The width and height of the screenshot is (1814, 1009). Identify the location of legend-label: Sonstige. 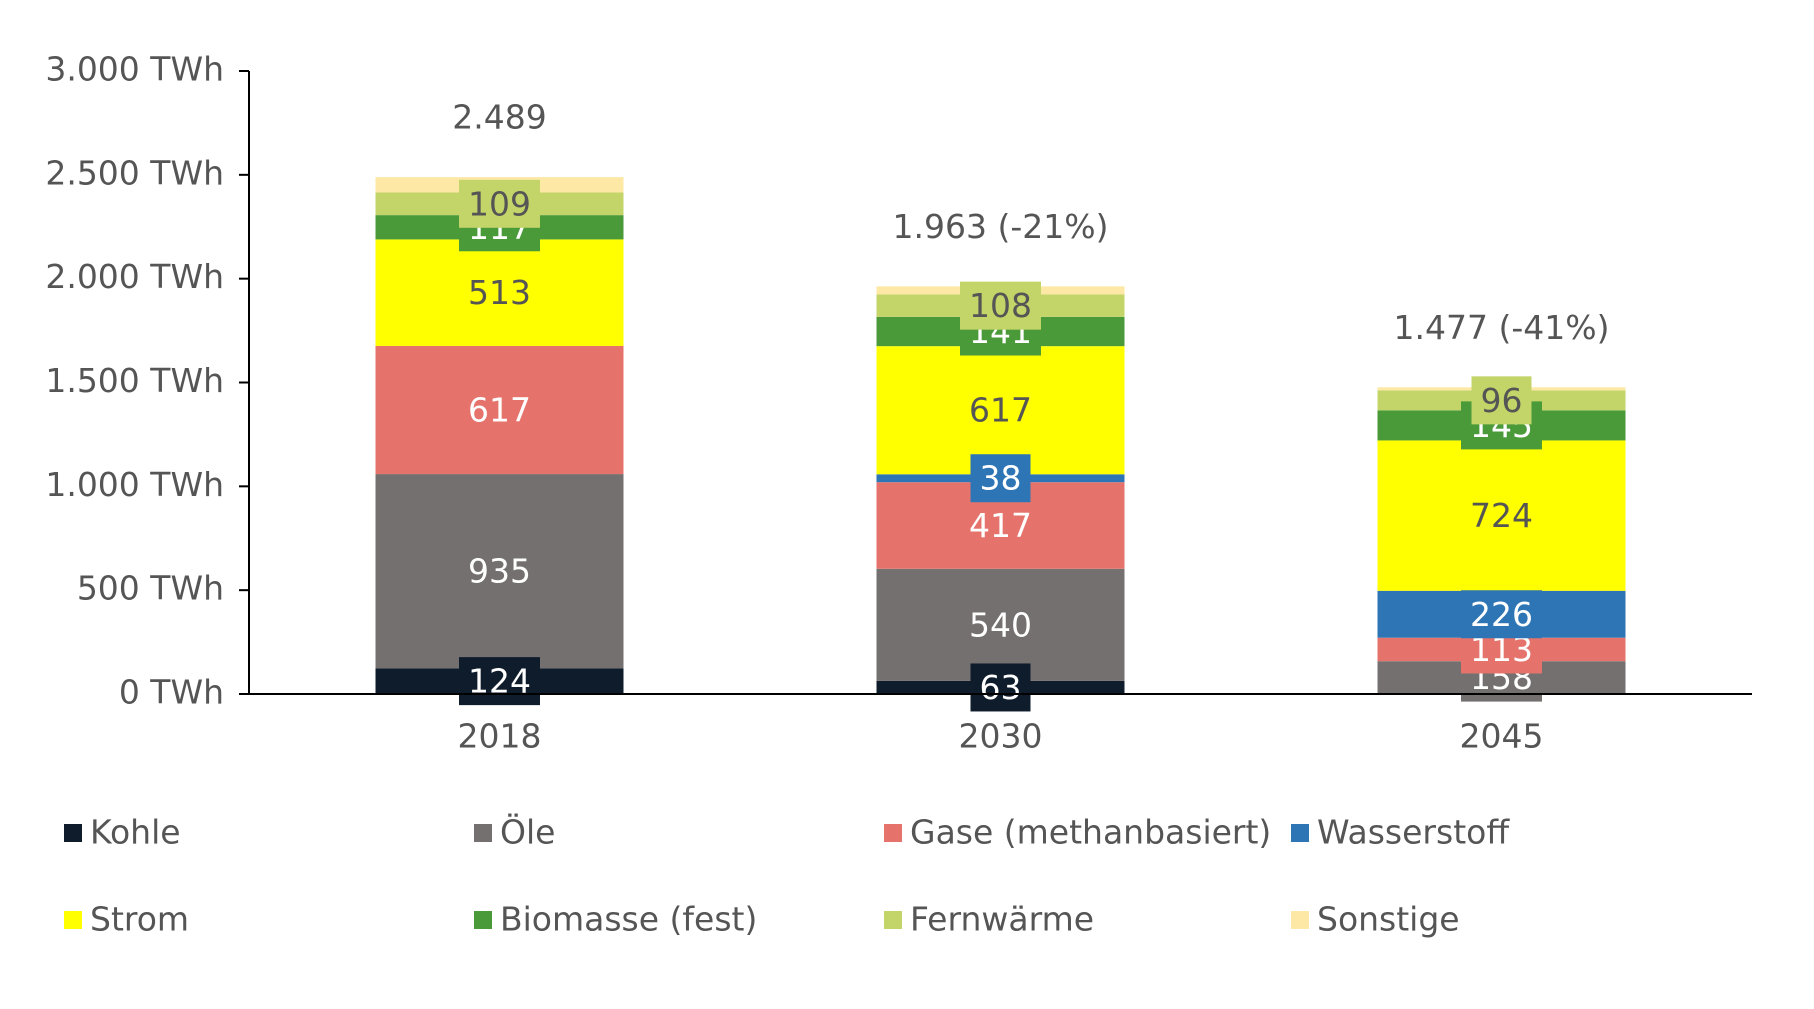
(1388, 919).